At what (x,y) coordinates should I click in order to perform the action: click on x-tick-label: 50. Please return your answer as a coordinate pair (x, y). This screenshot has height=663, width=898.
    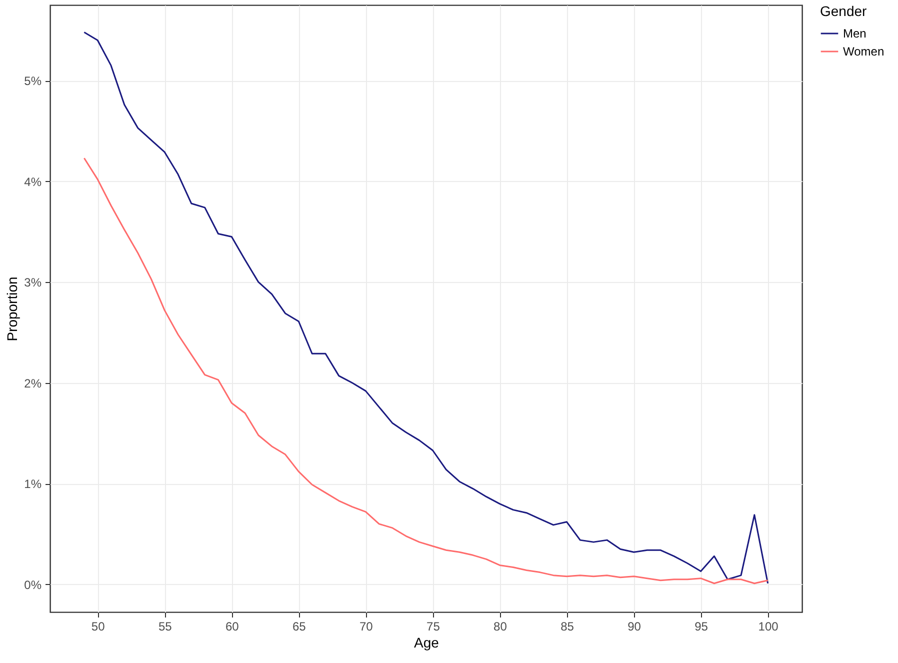
    Looking at the image, I should click on (98, 627).